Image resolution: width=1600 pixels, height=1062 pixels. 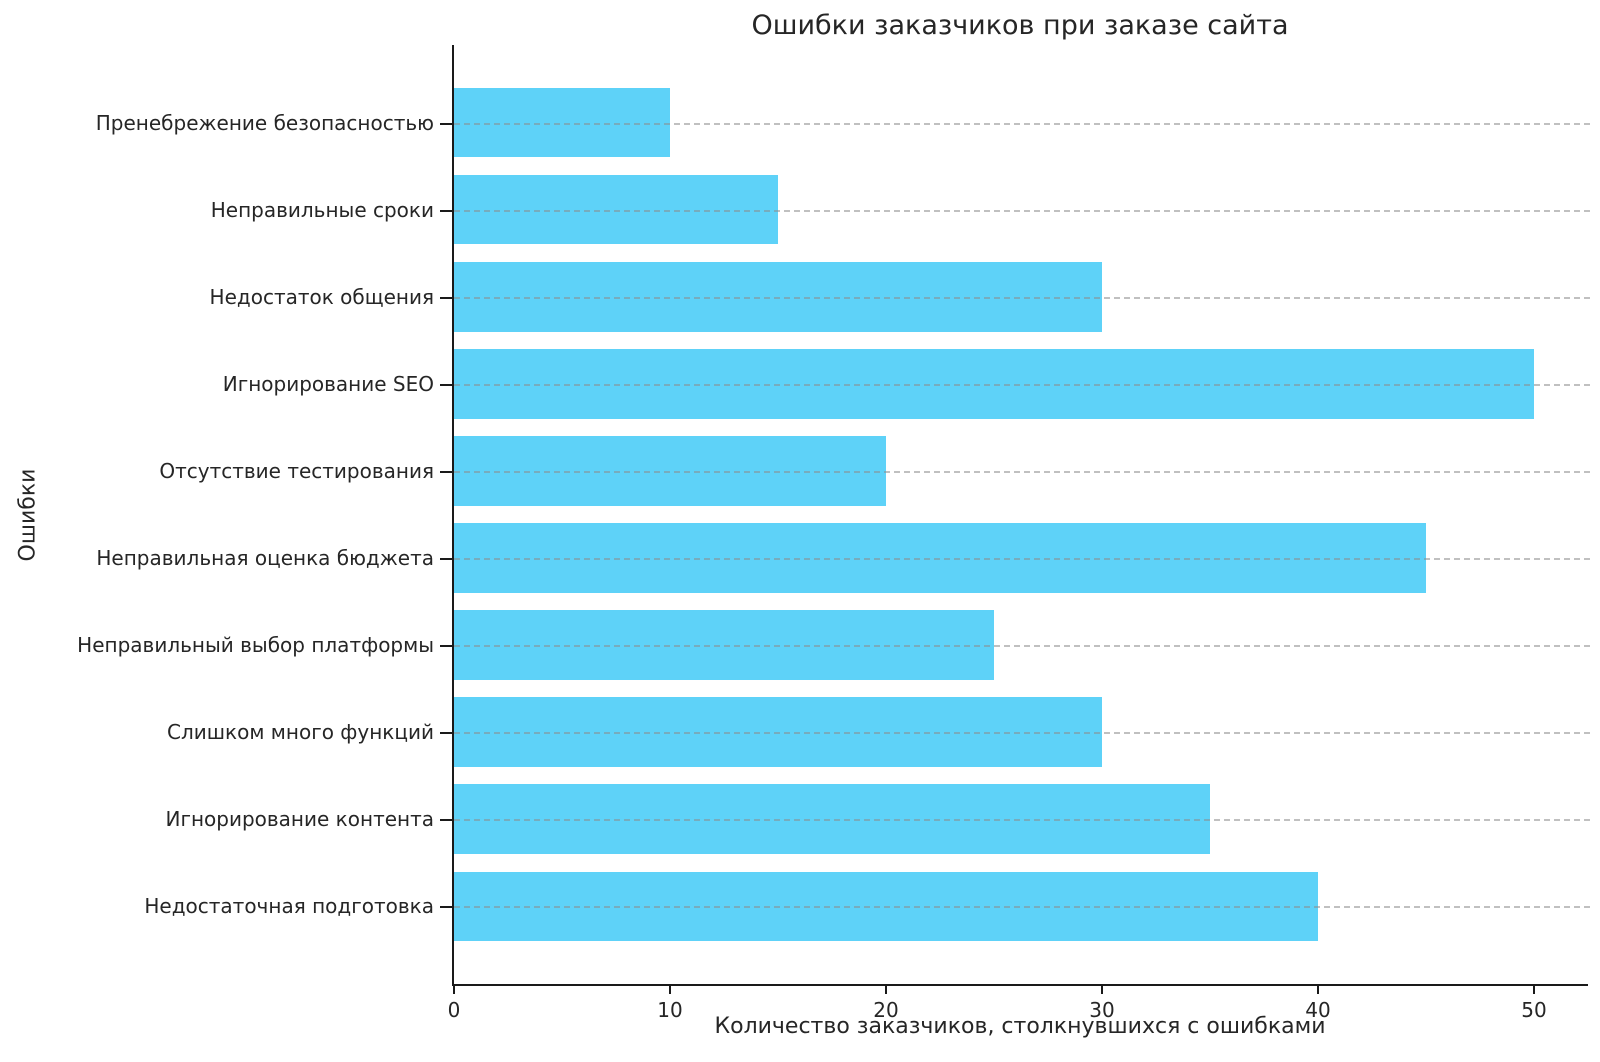 I want to click on bar-row: Пренебрежение безопасностью, so click(x=843, y=122).